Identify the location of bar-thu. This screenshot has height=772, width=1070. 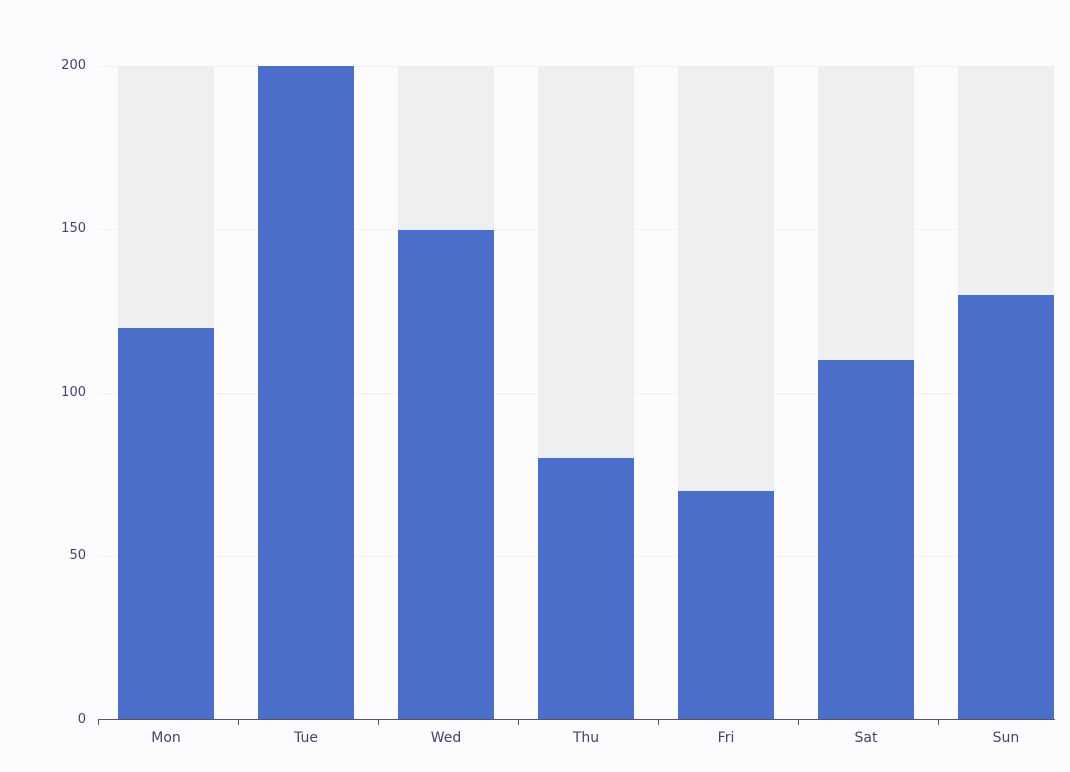
(586, 589).